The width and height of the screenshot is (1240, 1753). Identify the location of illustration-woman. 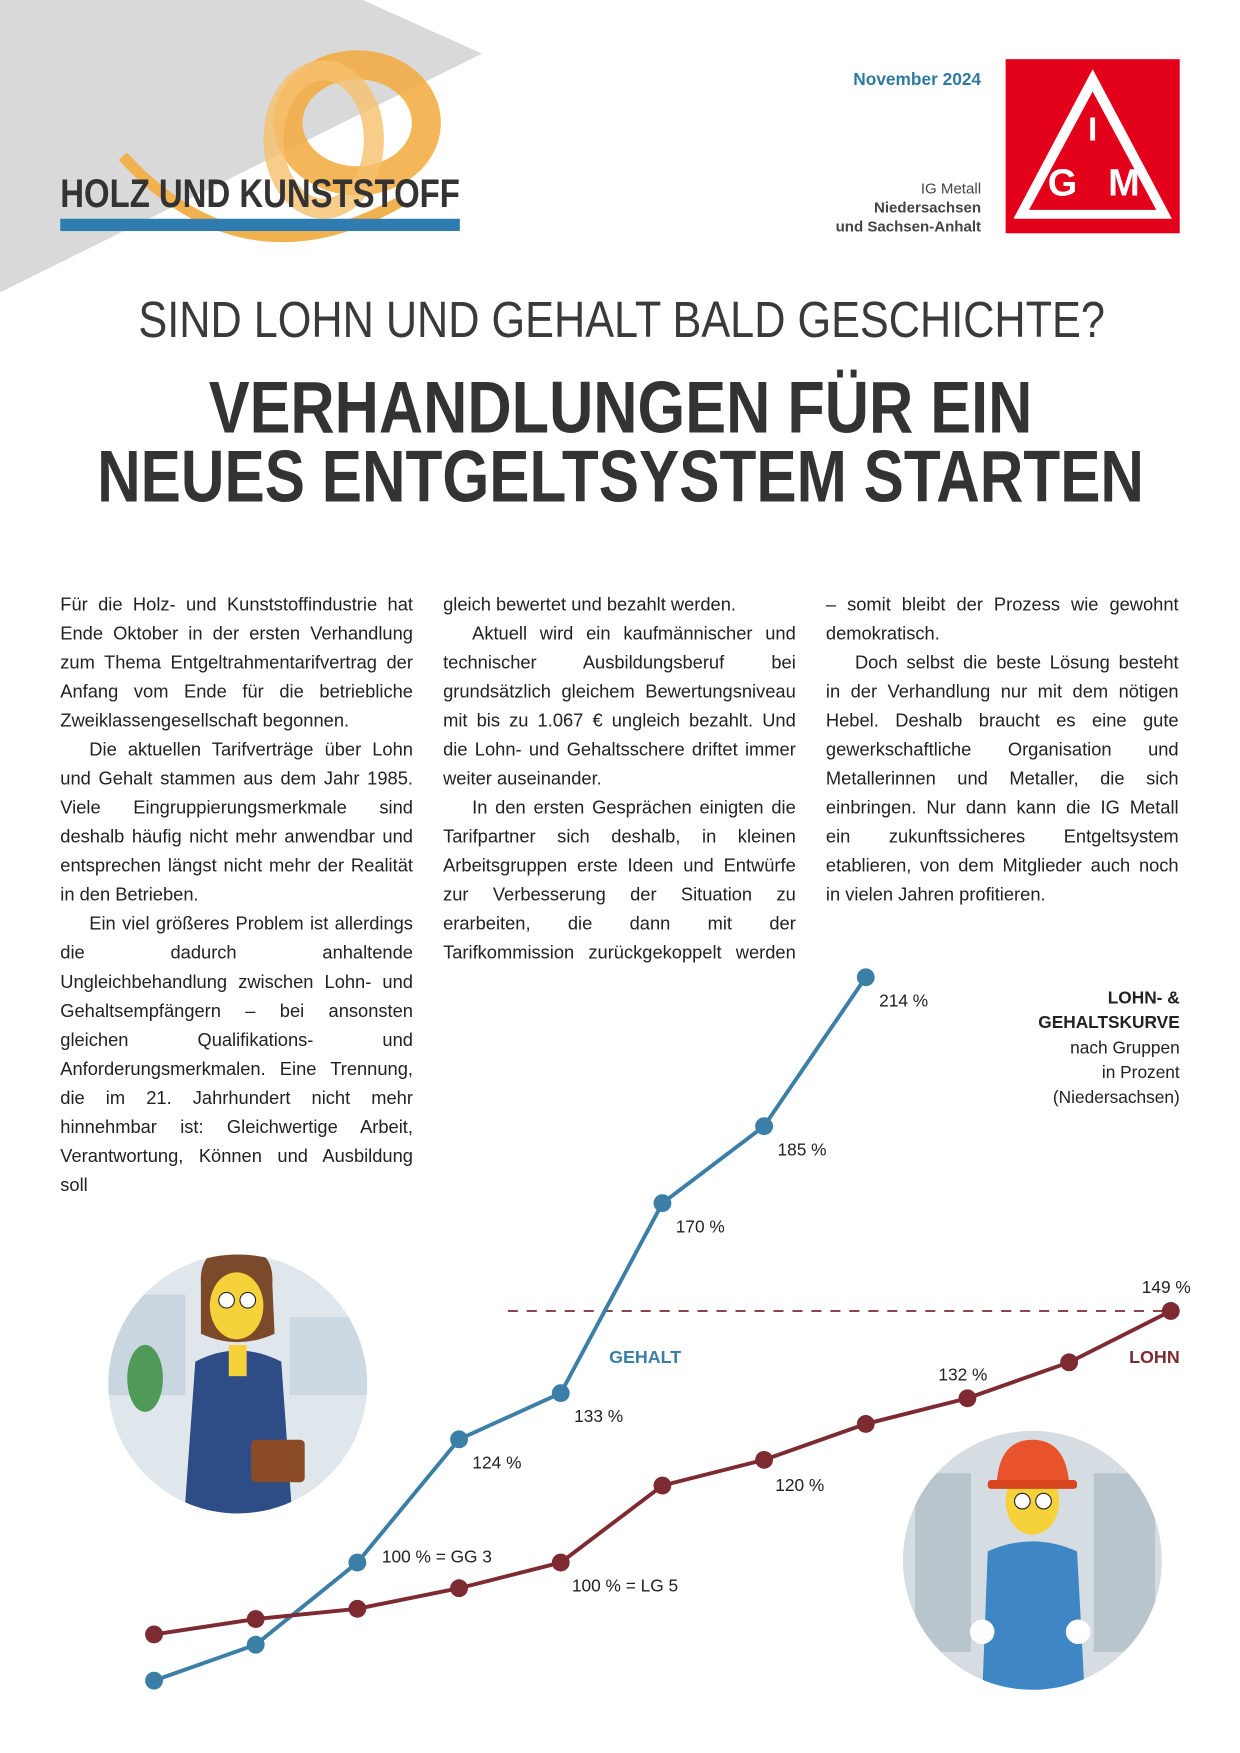
(238, 1384).